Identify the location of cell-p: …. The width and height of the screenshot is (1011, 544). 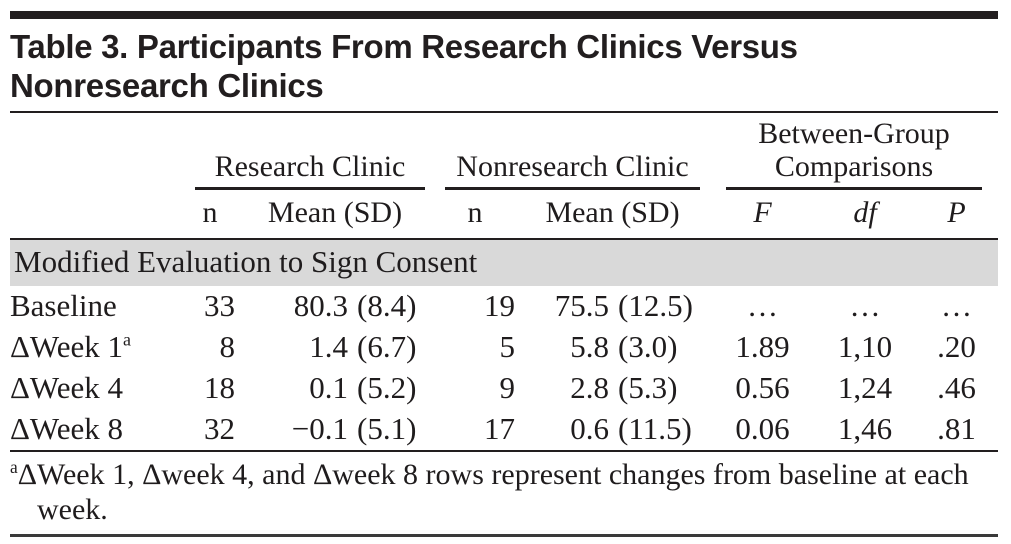
(957, 306).